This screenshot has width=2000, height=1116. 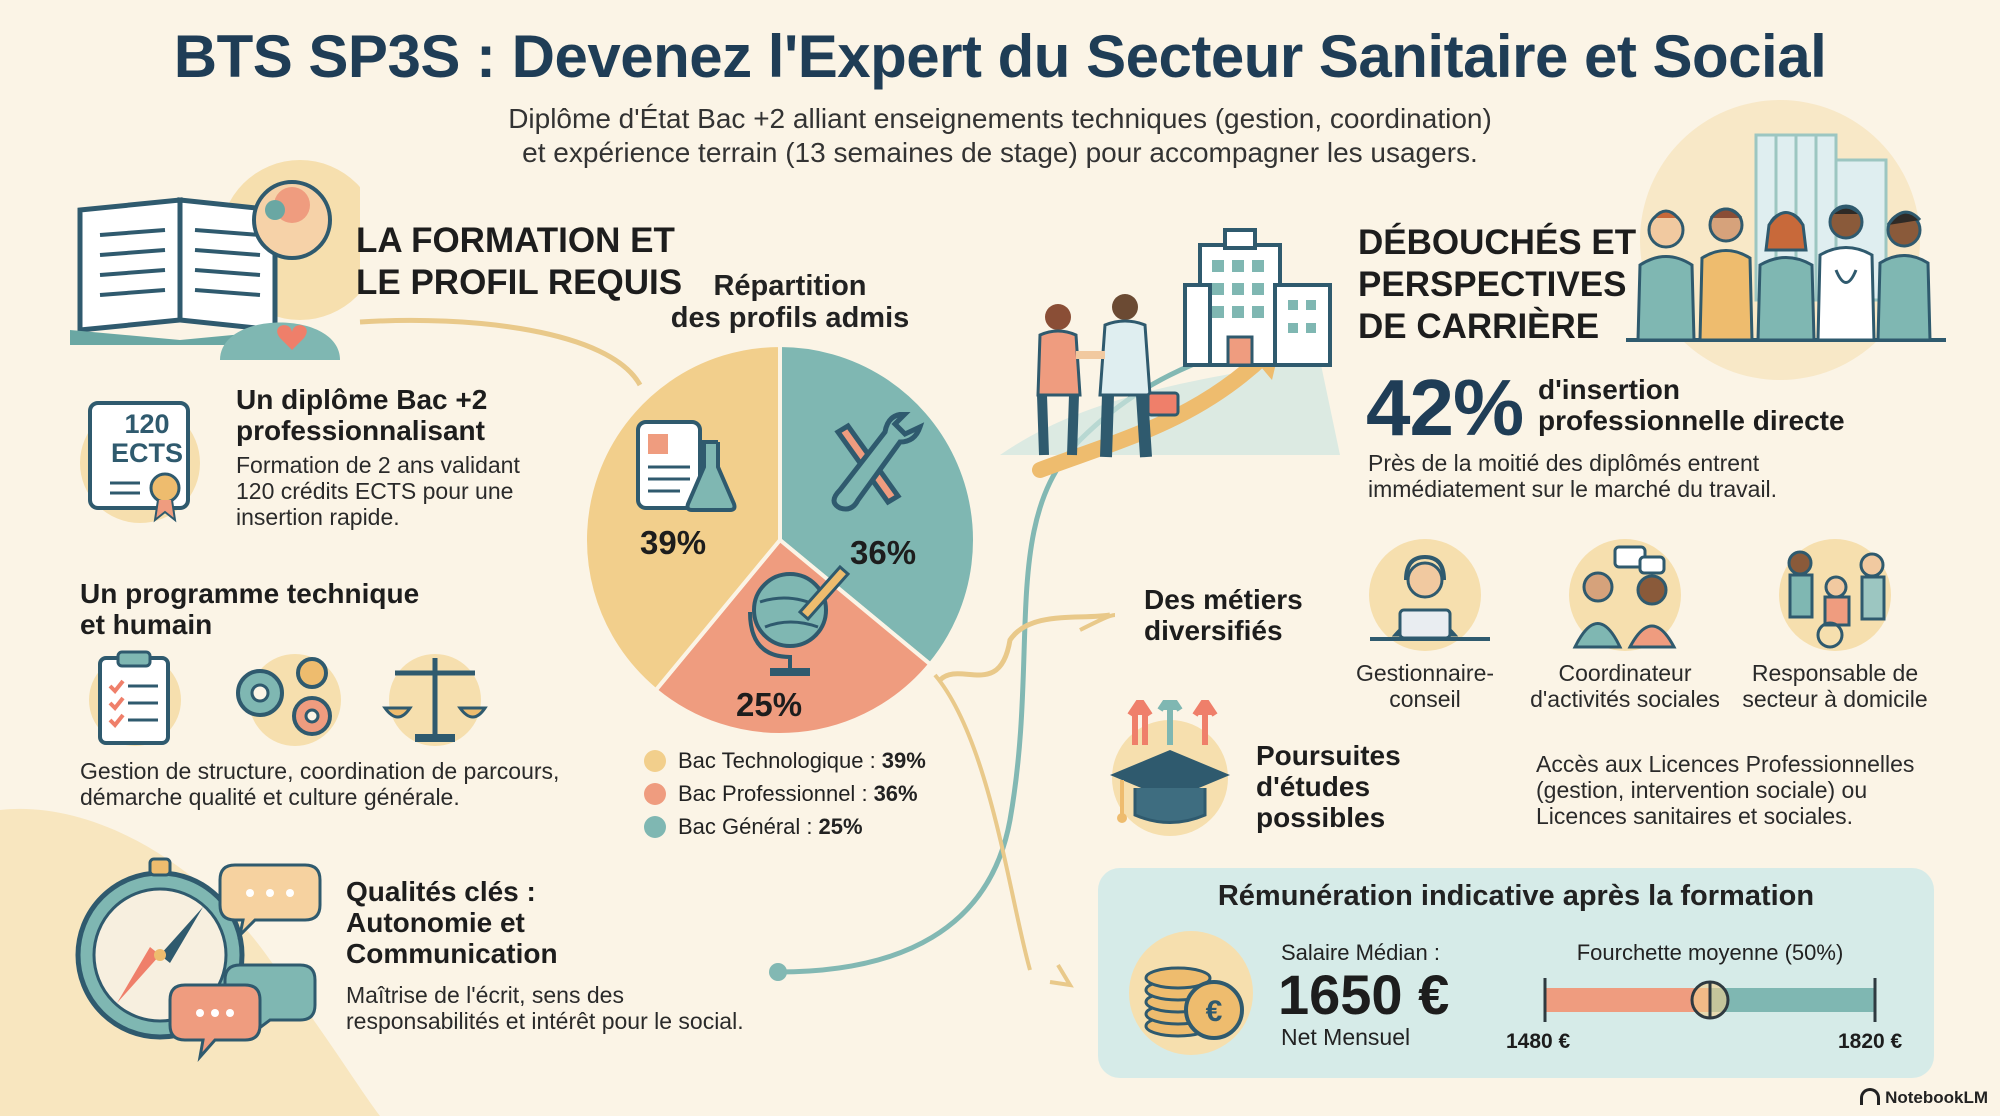 What do you see at coordinates (519, 262) in the screenshot?
I see `formation-title: LA FORMATION ET LE PROFIL REQUIS` at bounding box center [519, 262].